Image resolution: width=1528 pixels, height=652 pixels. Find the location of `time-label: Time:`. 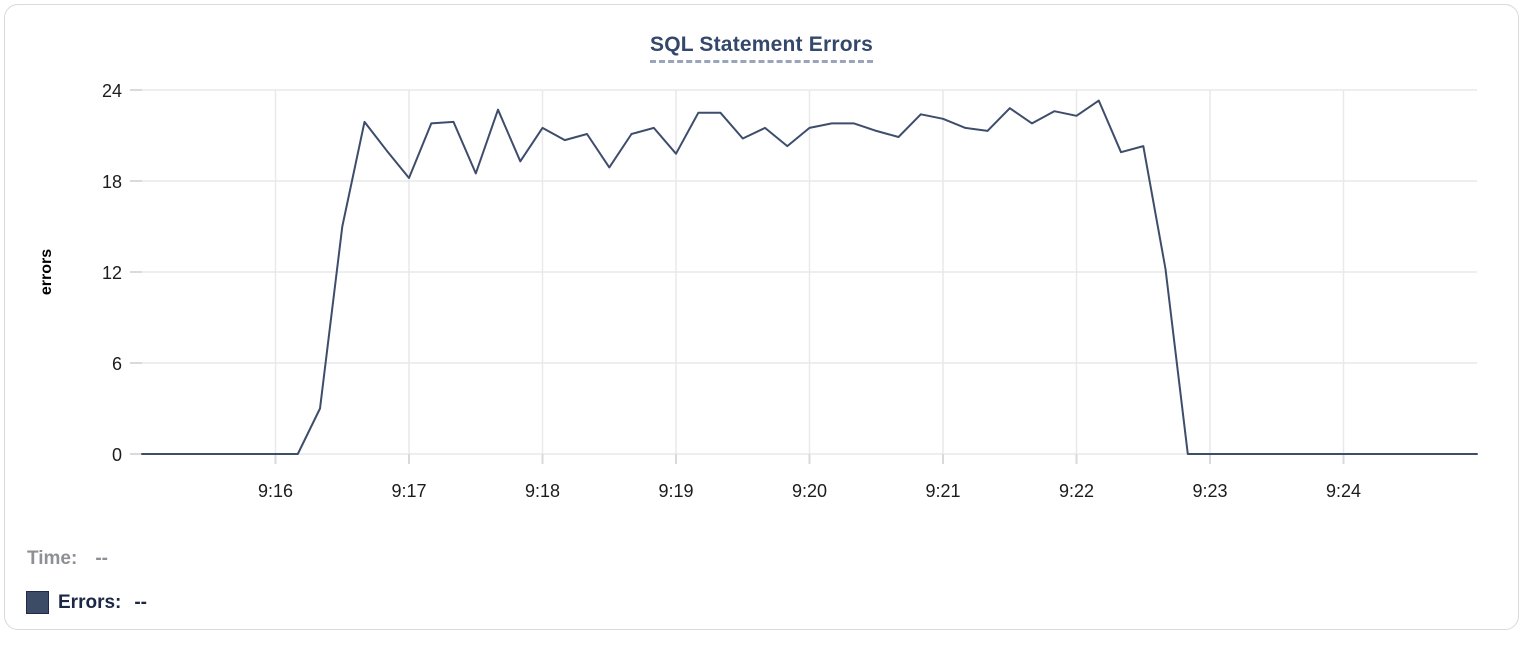

time-label: Time: is located at coordinates (52, 558).